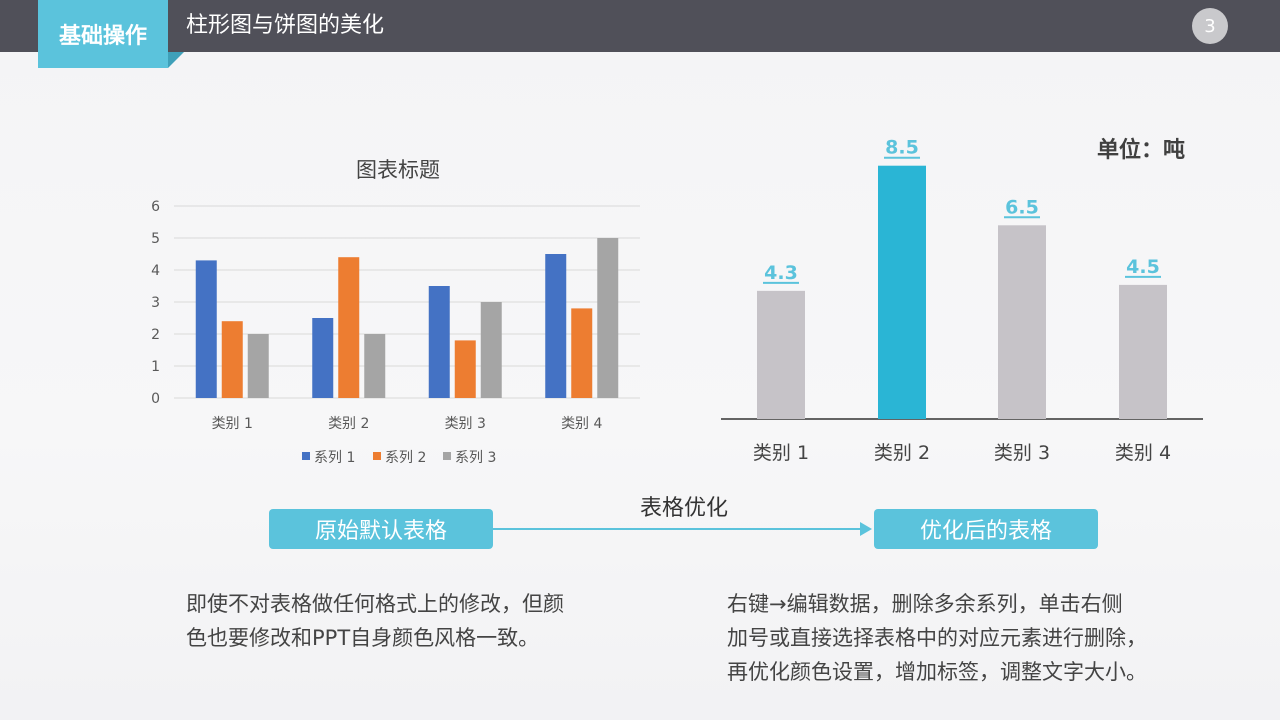  I want to click on legend-label: 系列 3, so click(475, 458).